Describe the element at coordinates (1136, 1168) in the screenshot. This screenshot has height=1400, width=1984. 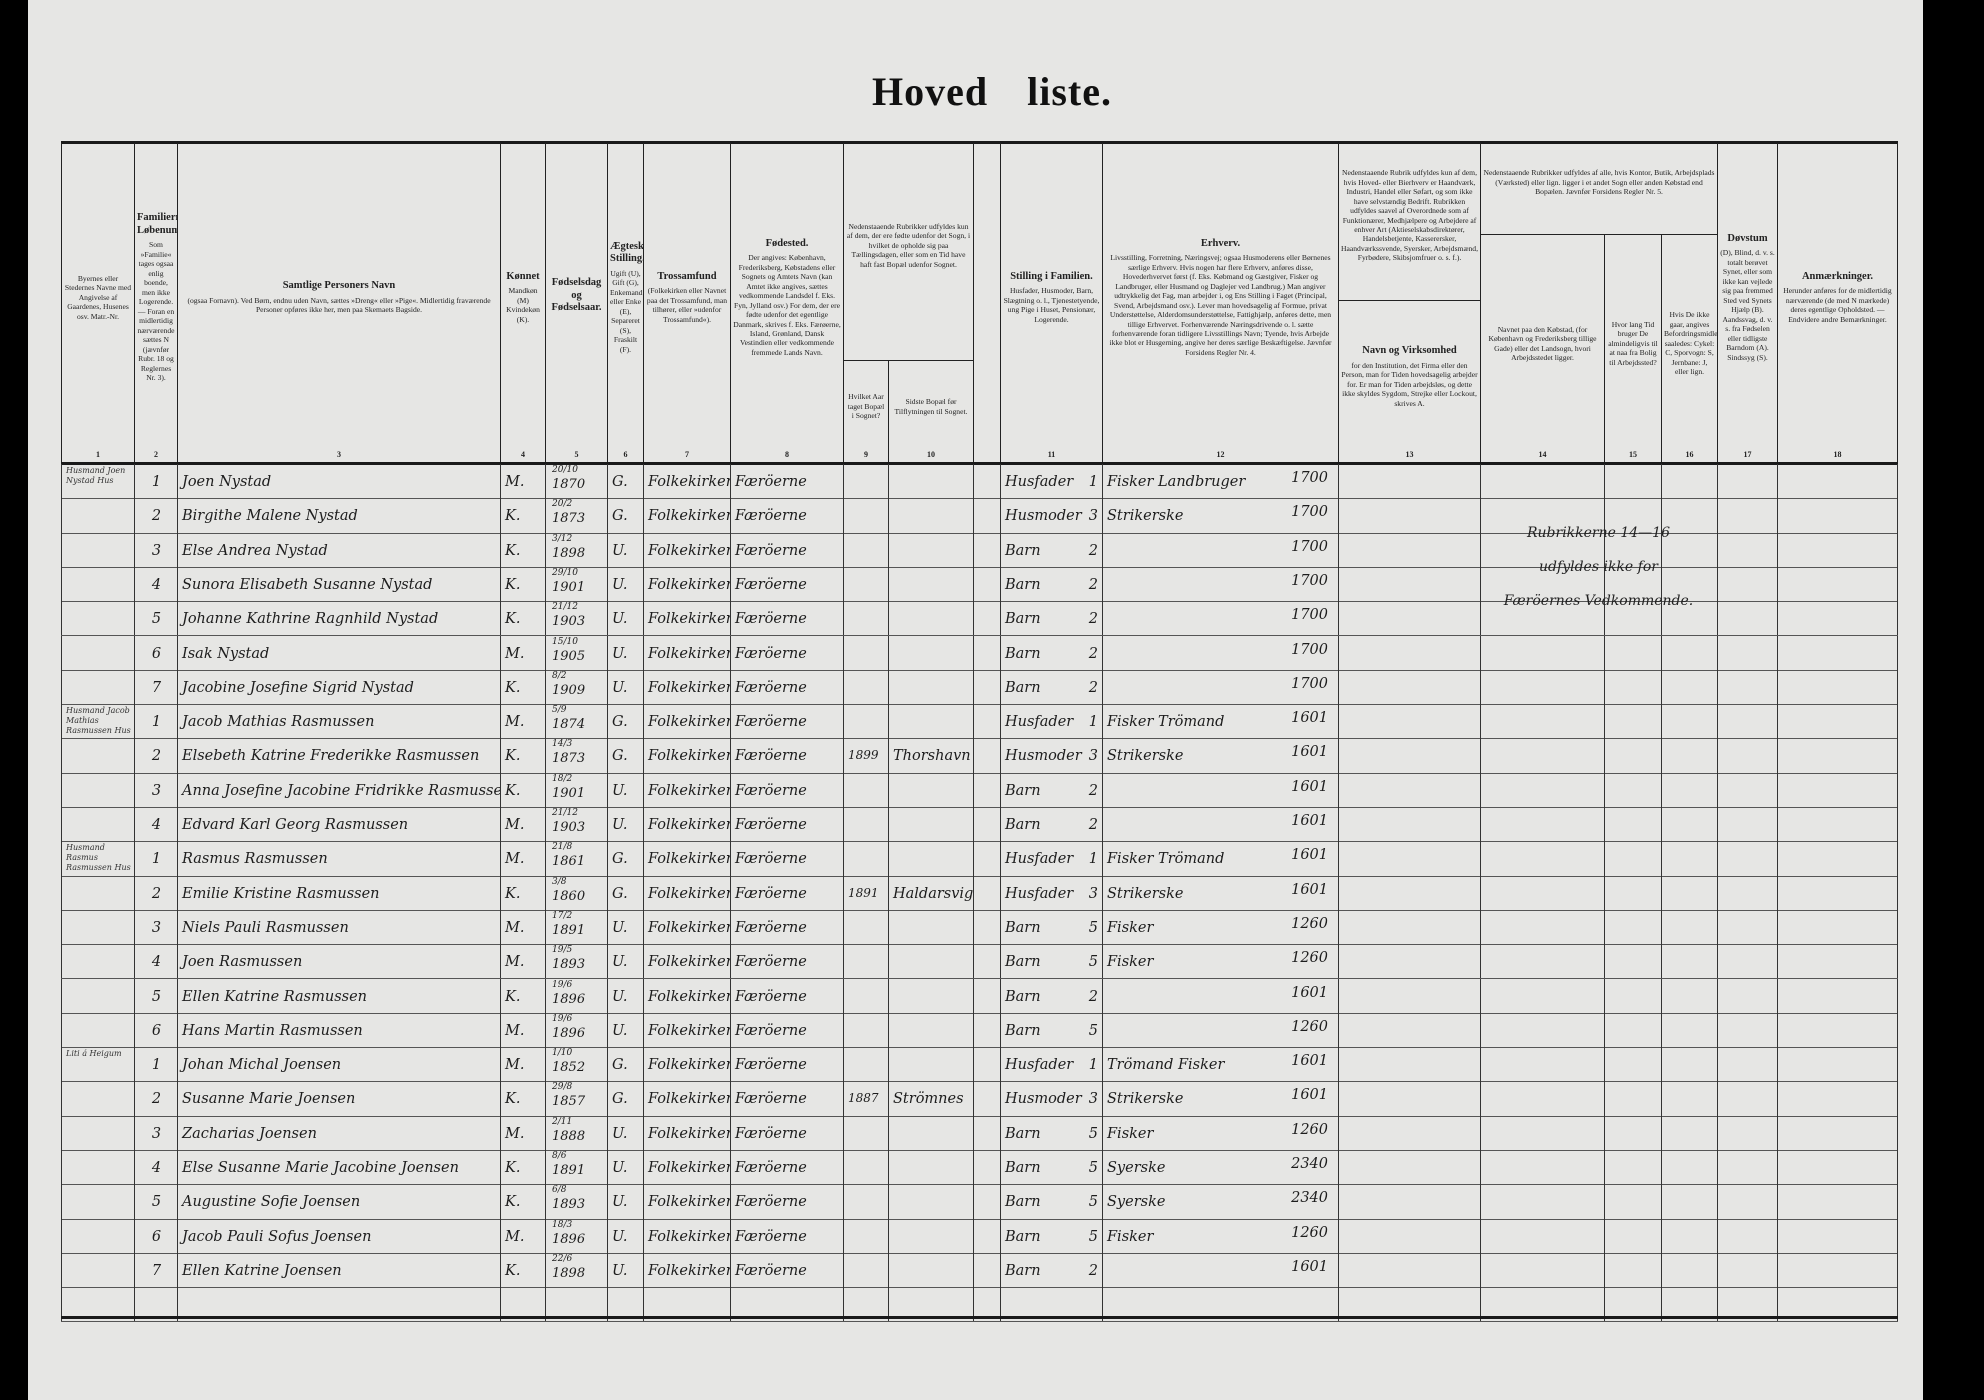
I see `occupation: Syerske` at that location.